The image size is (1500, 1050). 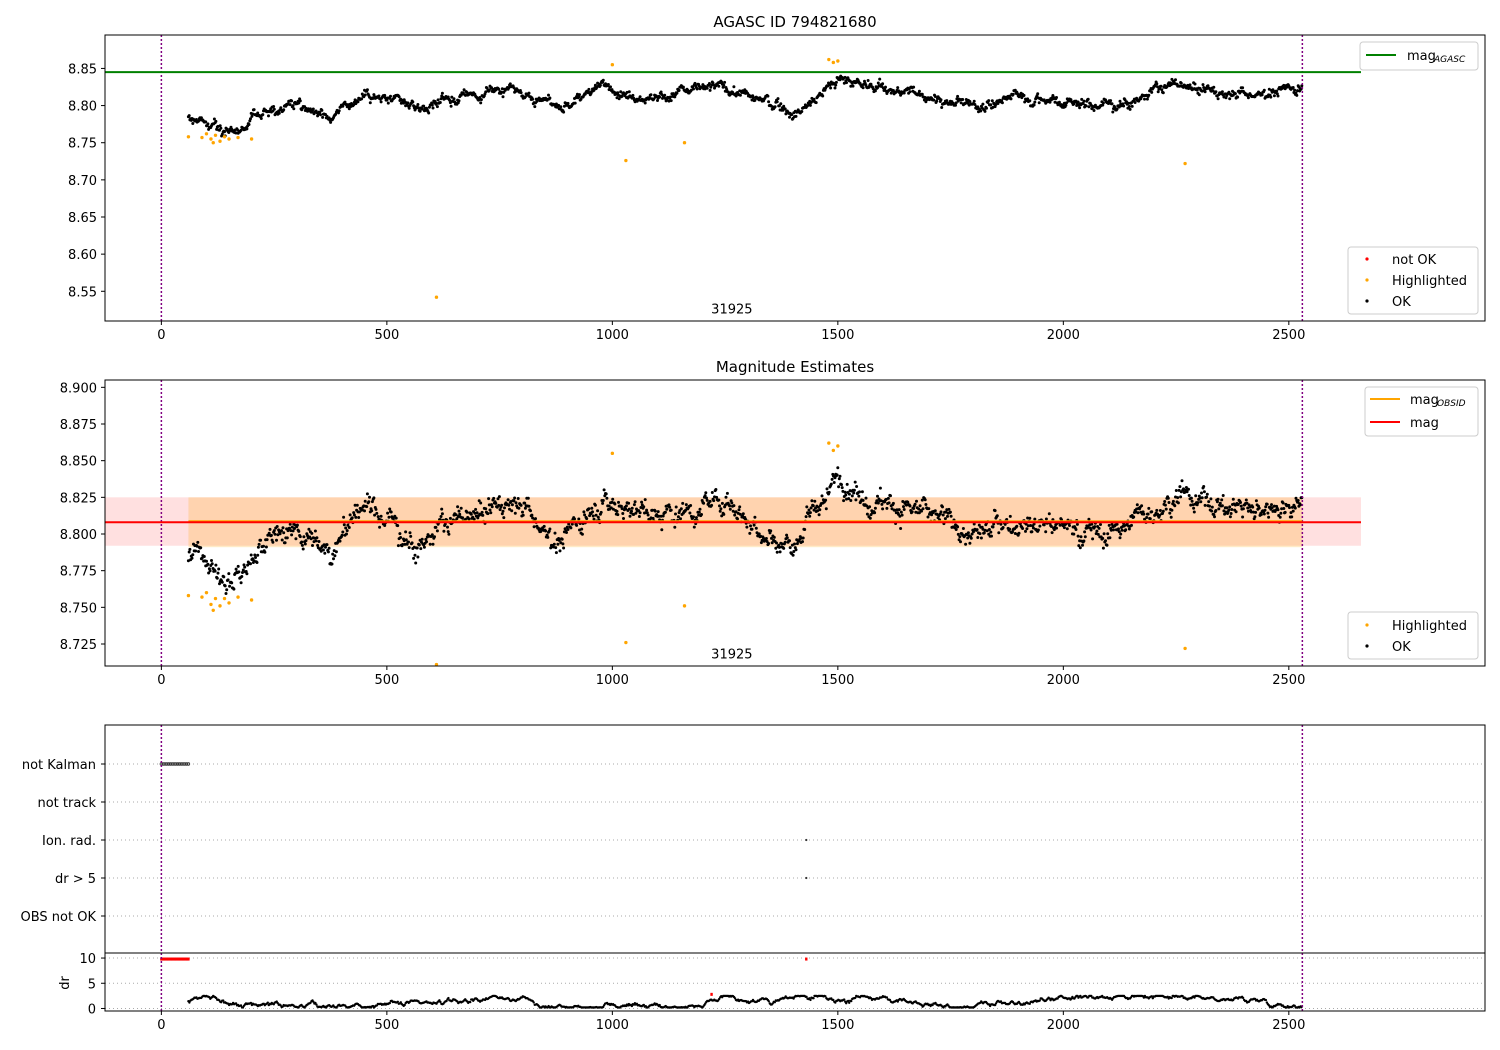 What do you see at coordinates (59, 765) in the screenshot?
I see `flag-label: not Kalman` at bounding box center [59, 765].